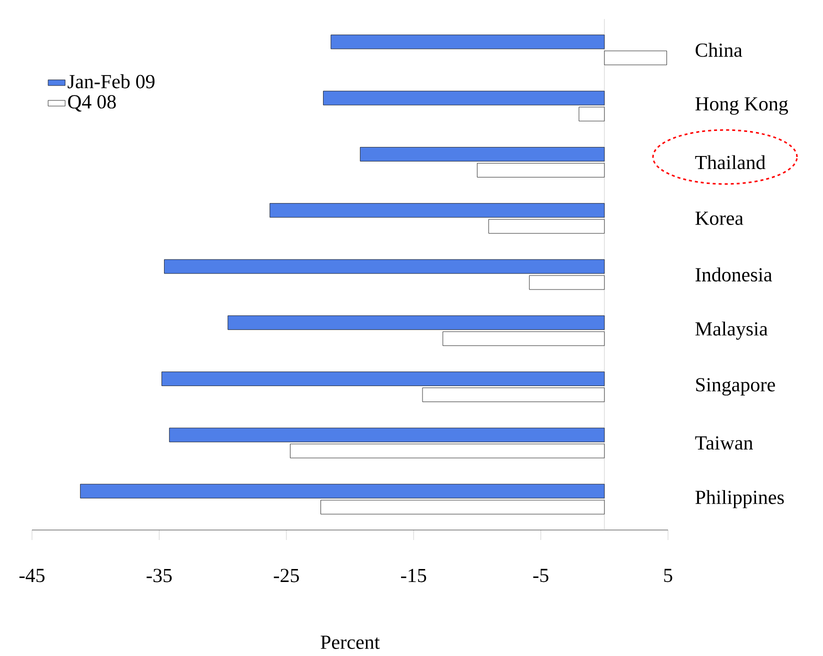 This screenshot has width=823, height=656. What do you see at coordinates (92, 103) in the screenshot?
I see `legend-label: Q4 08` at bounding box center [92, 103].